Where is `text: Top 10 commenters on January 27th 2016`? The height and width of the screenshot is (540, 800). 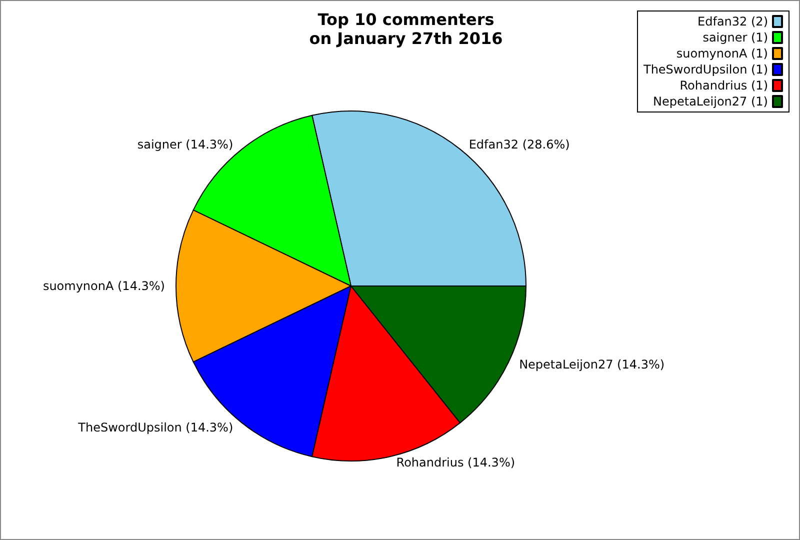 text: Top 10 commenters on January 27th 2016 is located at coordinates (406, 29).